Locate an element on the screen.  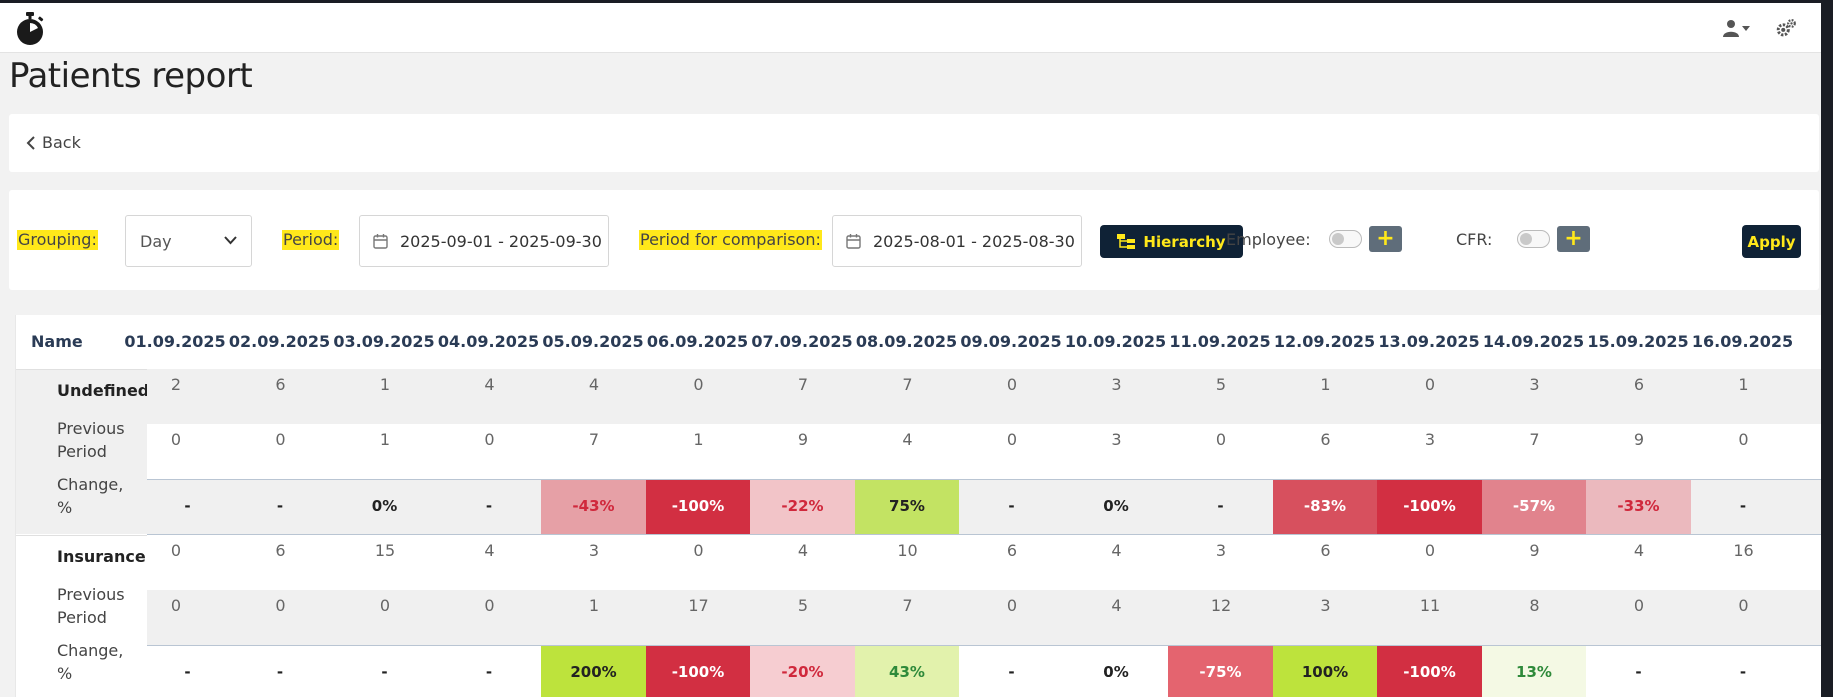
date-column-header: 02.09.2025 is located at coordinates (279, 341).